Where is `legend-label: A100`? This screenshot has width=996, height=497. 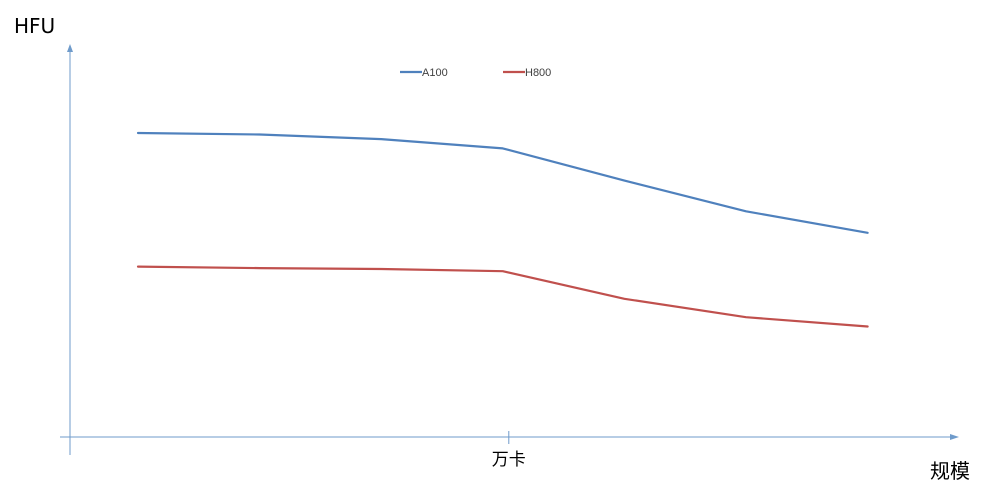
legend-label: A100 is located at coordinates (435, 73).